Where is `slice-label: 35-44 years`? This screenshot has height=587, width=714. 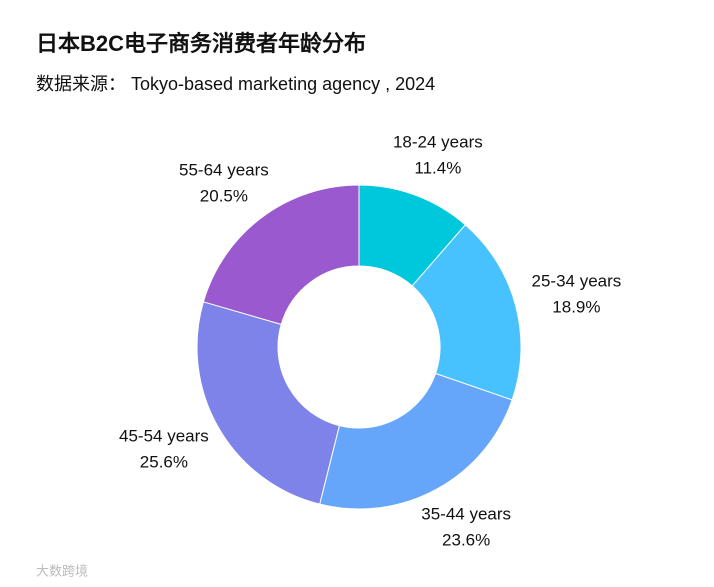 slice-label: 35-44 years is located at coordinates (466, 514).